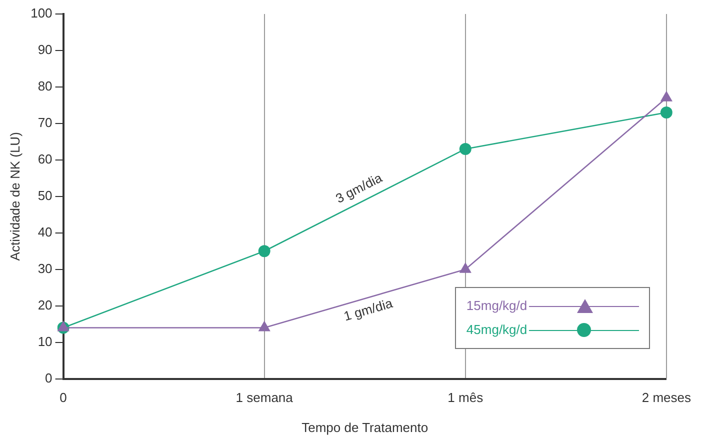 This screenshot has width=703, height=438. Describe the element at coordinates (45, 195) in the screenshot. I see `y-tick-label: 50` at that location.